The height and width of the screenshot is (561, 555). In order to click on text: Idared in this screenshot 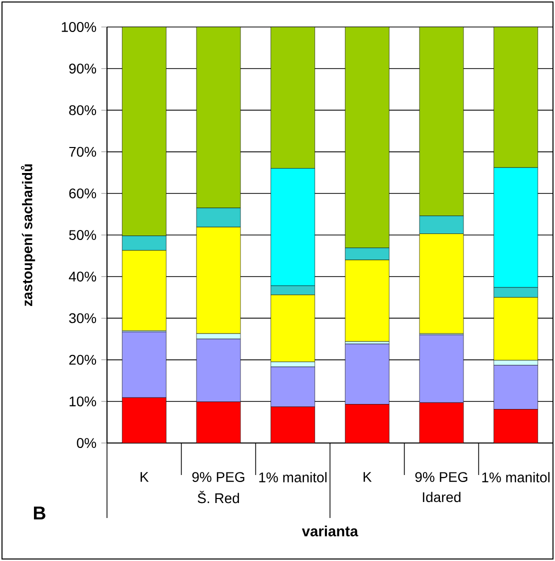, I will do `click(441, 497)`.